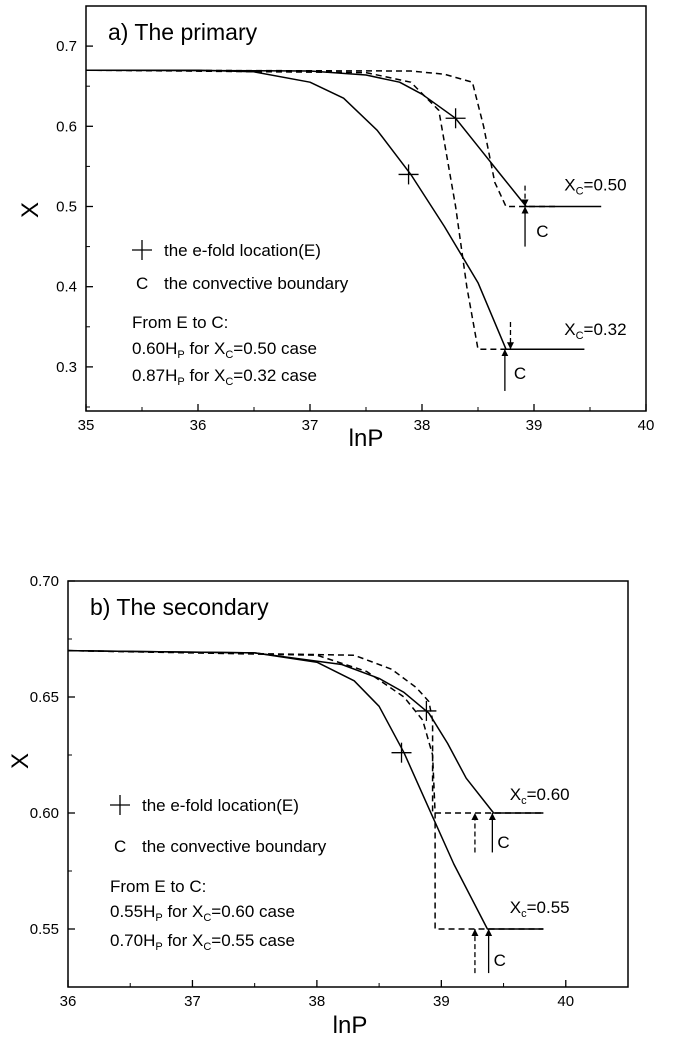  What do you see at coordinates (202, 942) in the screenshot?
I see `legend-case-2: 0.70HP for XC=0.55 case` at bounding box center [202, 942].